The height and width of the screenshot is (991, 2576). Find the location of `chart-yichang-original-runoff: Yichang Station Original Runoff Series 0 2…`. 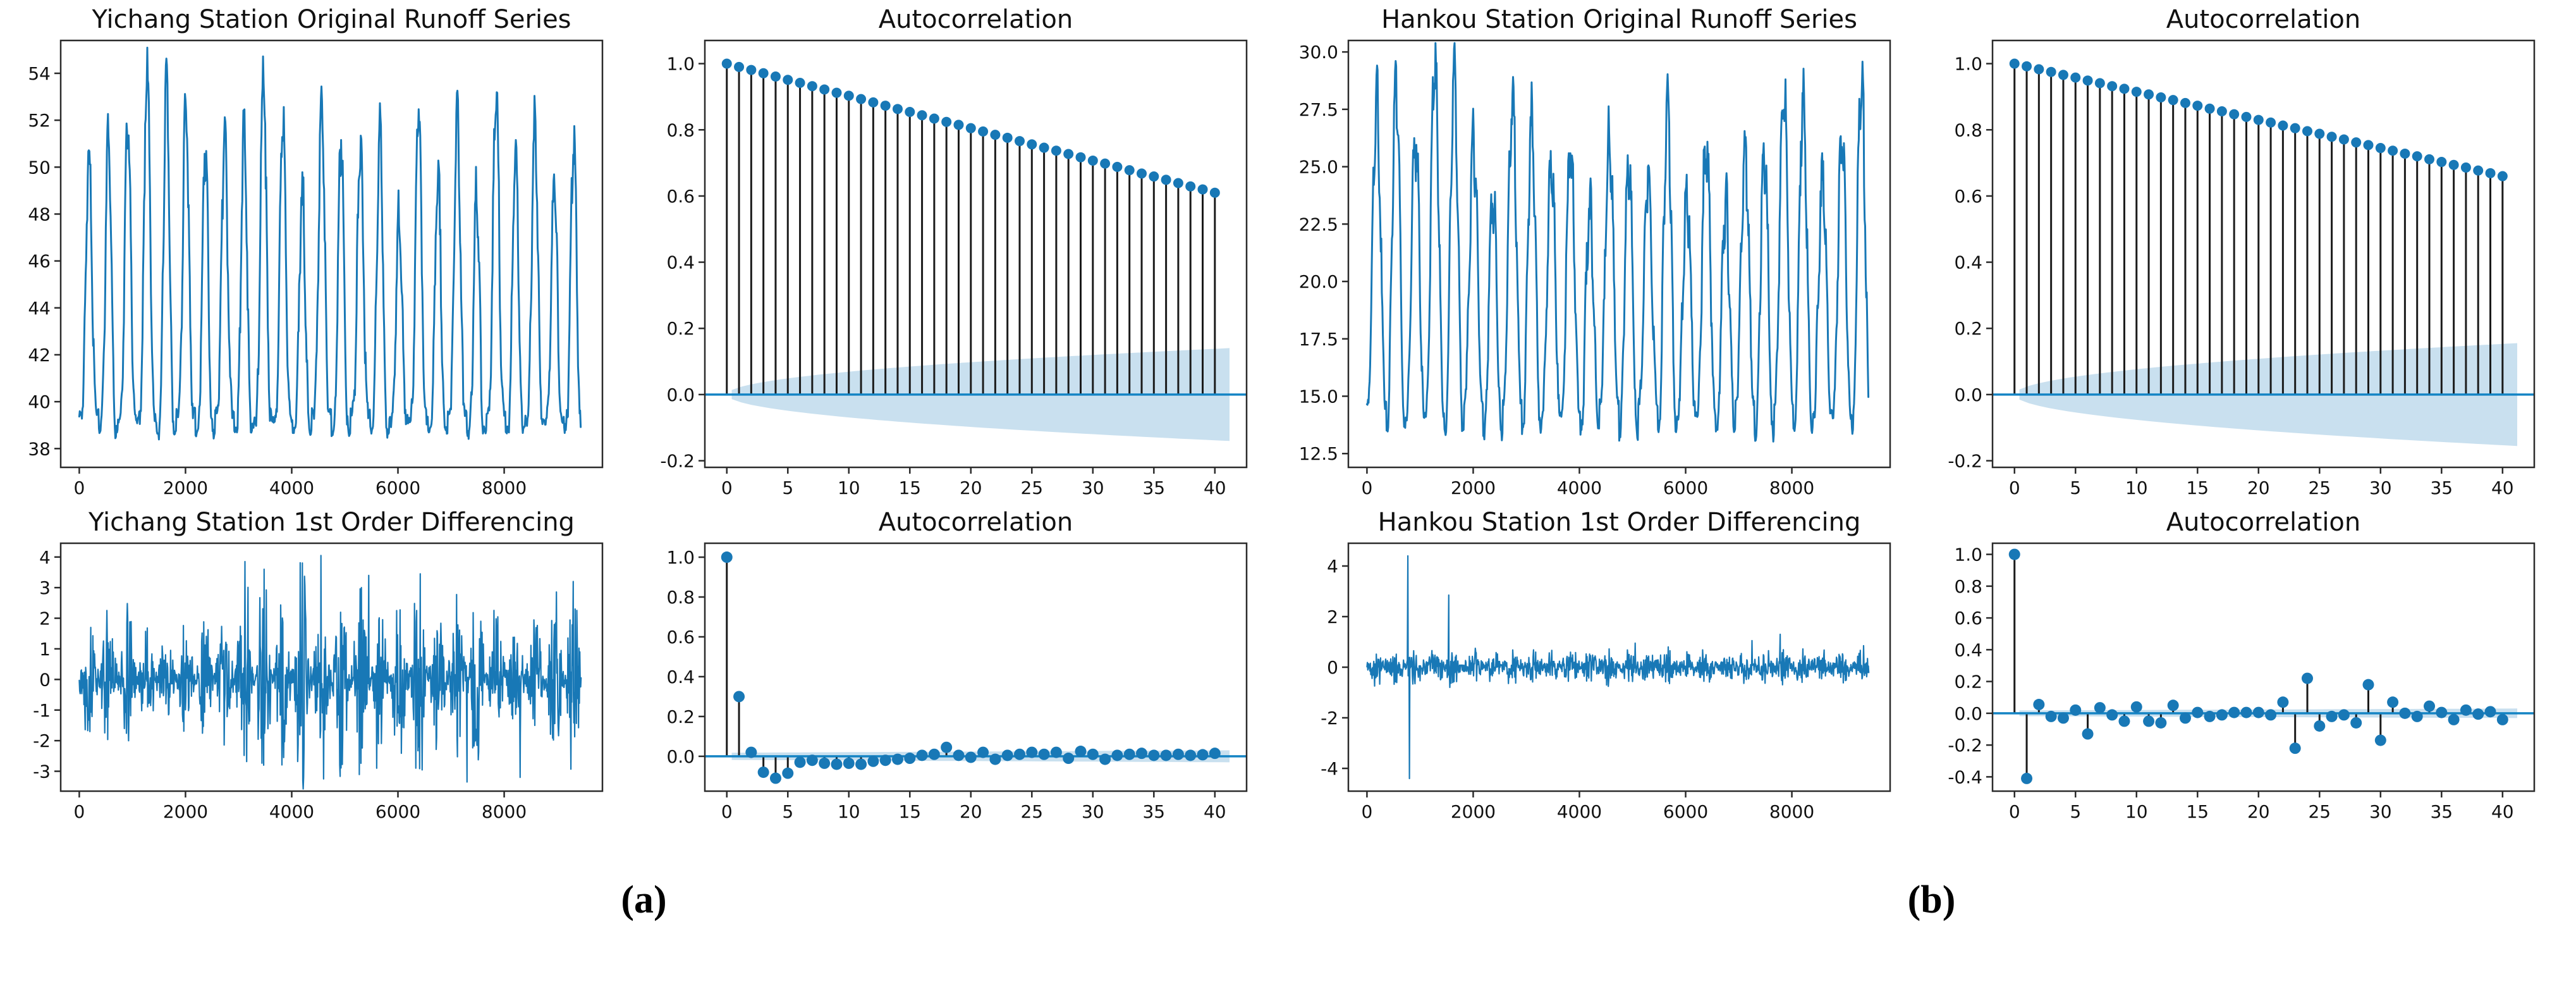

chart-yichang-original-runoff: Yichang Station Original Runoff Series 0 2… is located at coordinates (322, 252).